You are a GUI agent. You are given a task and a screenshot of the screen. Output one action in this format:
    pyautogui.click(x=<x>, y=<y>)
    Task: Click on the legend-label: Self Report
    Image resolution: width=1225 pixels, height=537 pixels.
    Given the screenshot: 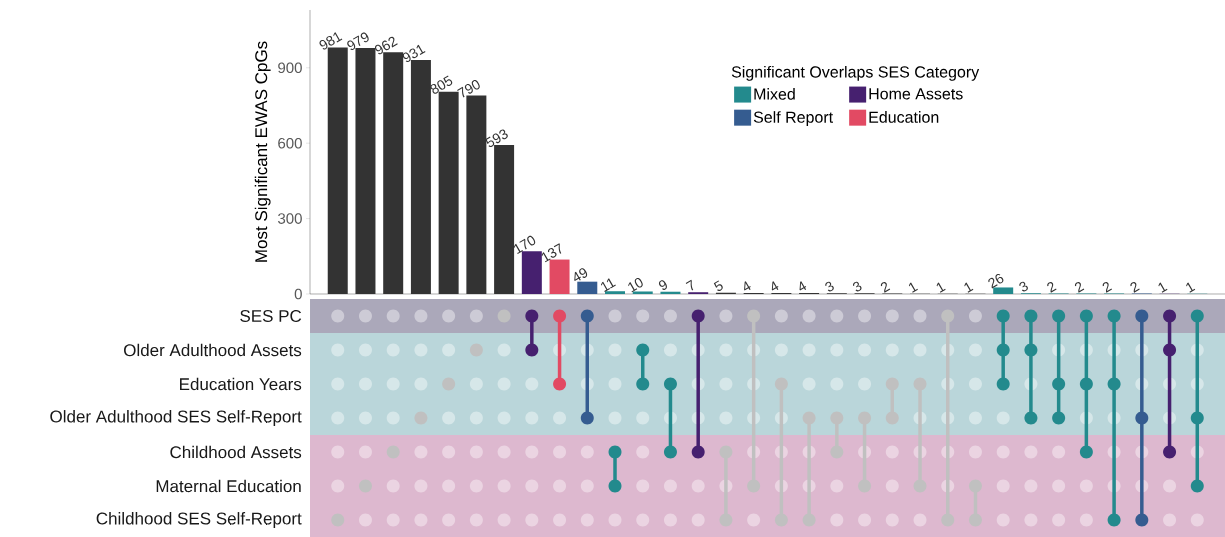 What is the action you would take?
    pyautogui.click(x=793, y=119)
    